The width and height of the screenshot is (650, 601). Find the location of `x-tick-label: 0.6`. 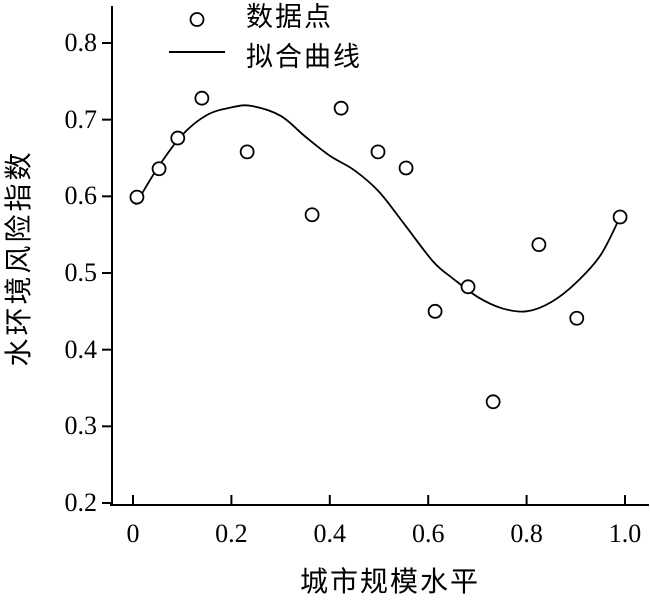

x-tick-label: 0.6 is located at coordinates (428, 533).